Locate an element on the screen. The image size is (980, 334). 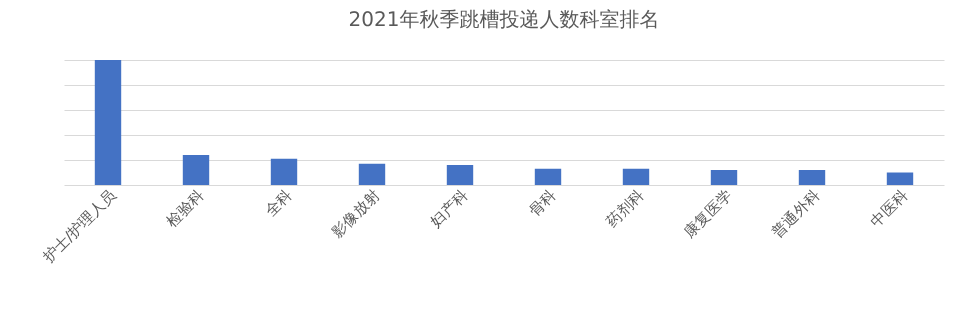
x-tick-label: 妇产科 is located at coordinates (449, 208).